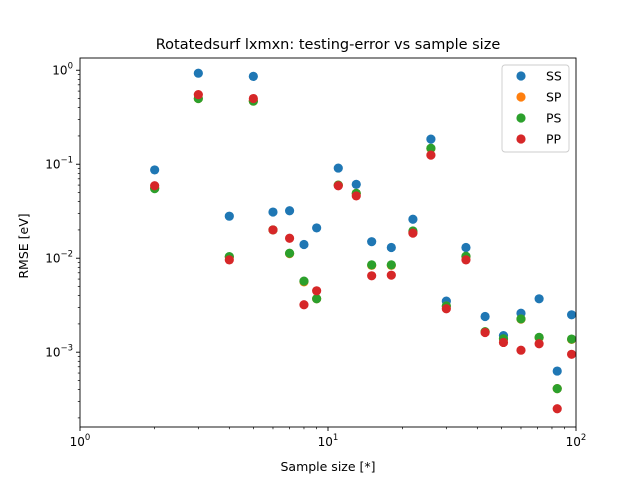 This screenshot has height=480, width=640. Describe the element at coordinates (521, 118) in the screenshot. I see `legend-marker-ps` at that location.